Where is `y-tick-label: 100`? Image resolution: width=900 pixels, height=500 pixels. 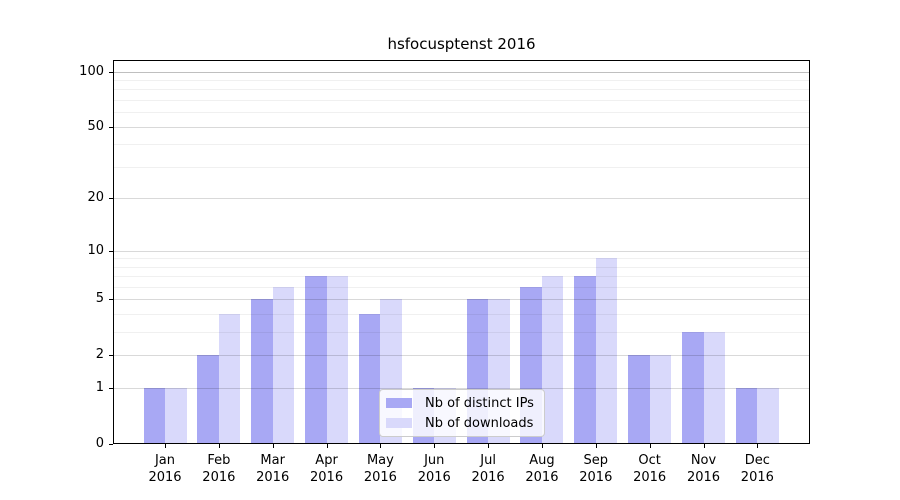
y-tick-label: 100 is located at coordinates (91, 71).